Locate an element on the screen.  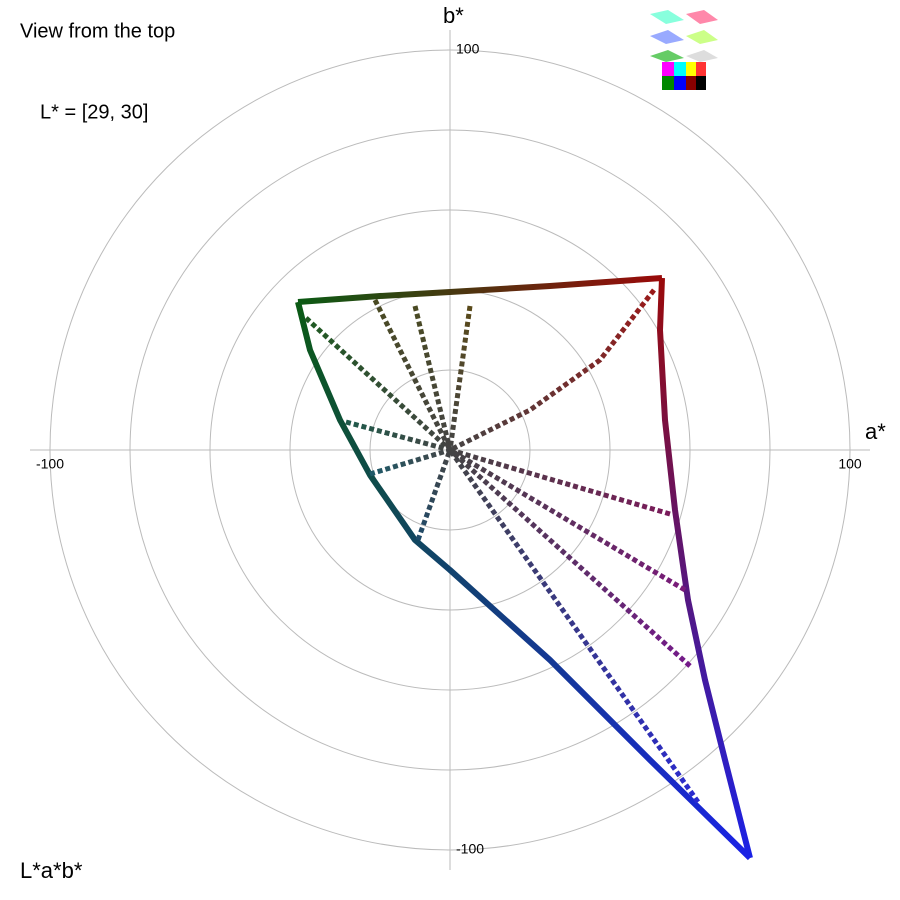
y-tick-label: -100 is located at coordinates (470, 849).